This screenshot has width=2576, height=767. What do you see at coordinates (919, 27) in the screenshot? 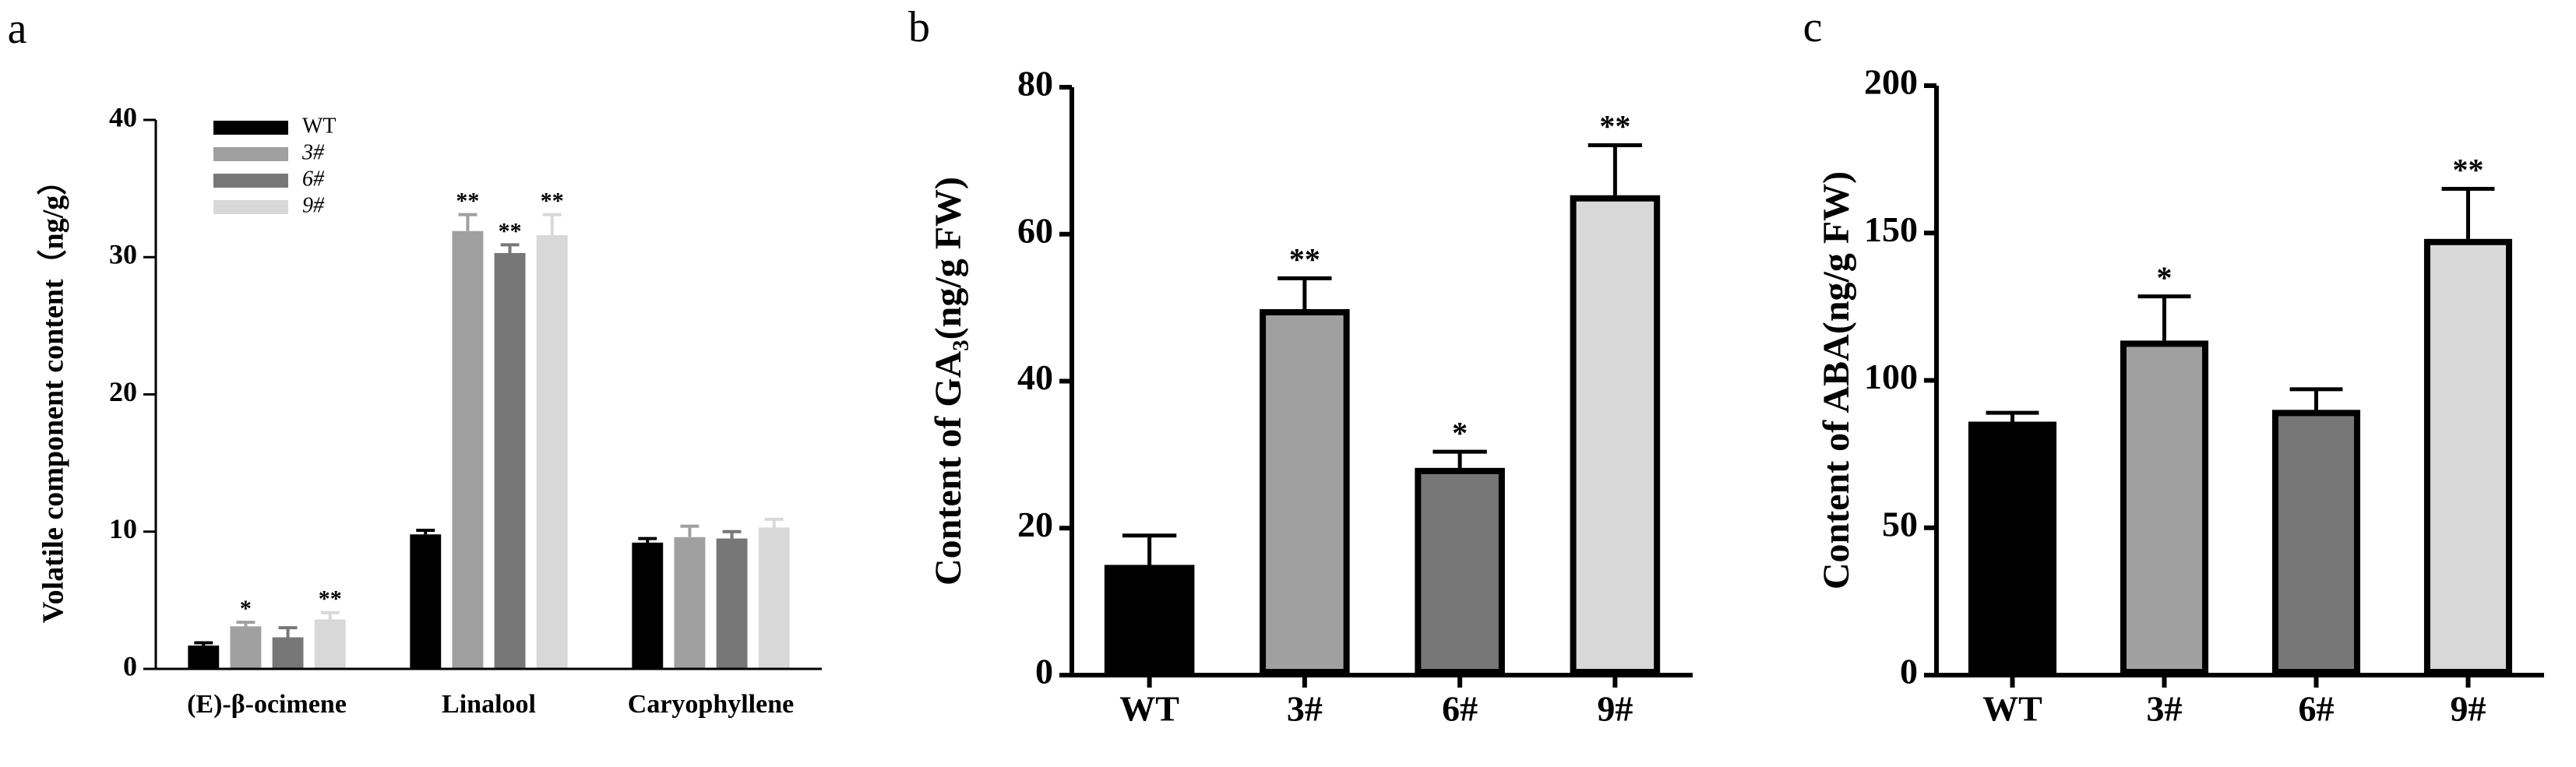
I see `panel-label: b` at bounding box center [919, 27].